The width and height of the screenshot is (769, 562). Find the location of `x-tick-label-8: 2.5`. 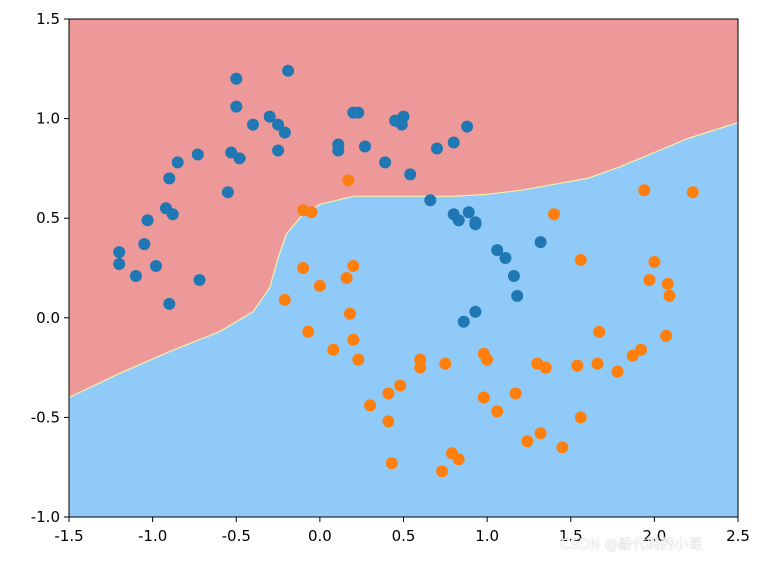

x-tick-label-8: 2.5 is located at coordinates (738, 536).